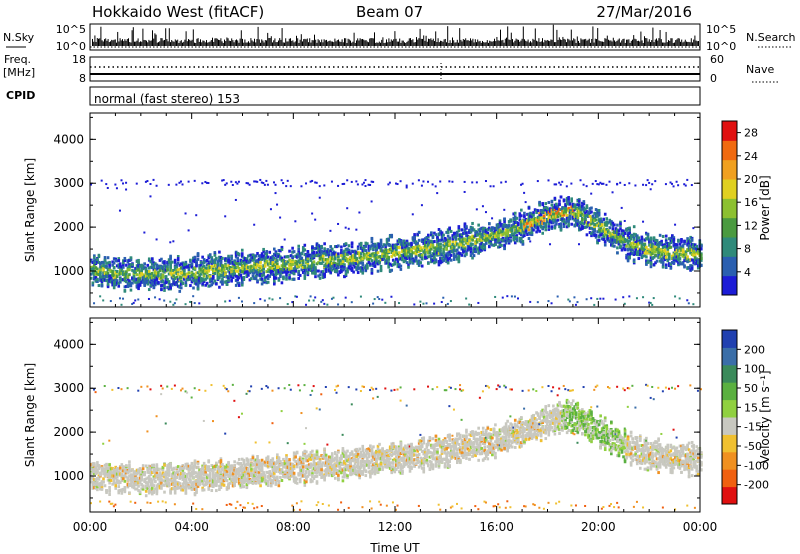 The height and width of the screenshot is (554, 800). I want to click on noise-left-tick-top: 10^5, so click(71, 29).